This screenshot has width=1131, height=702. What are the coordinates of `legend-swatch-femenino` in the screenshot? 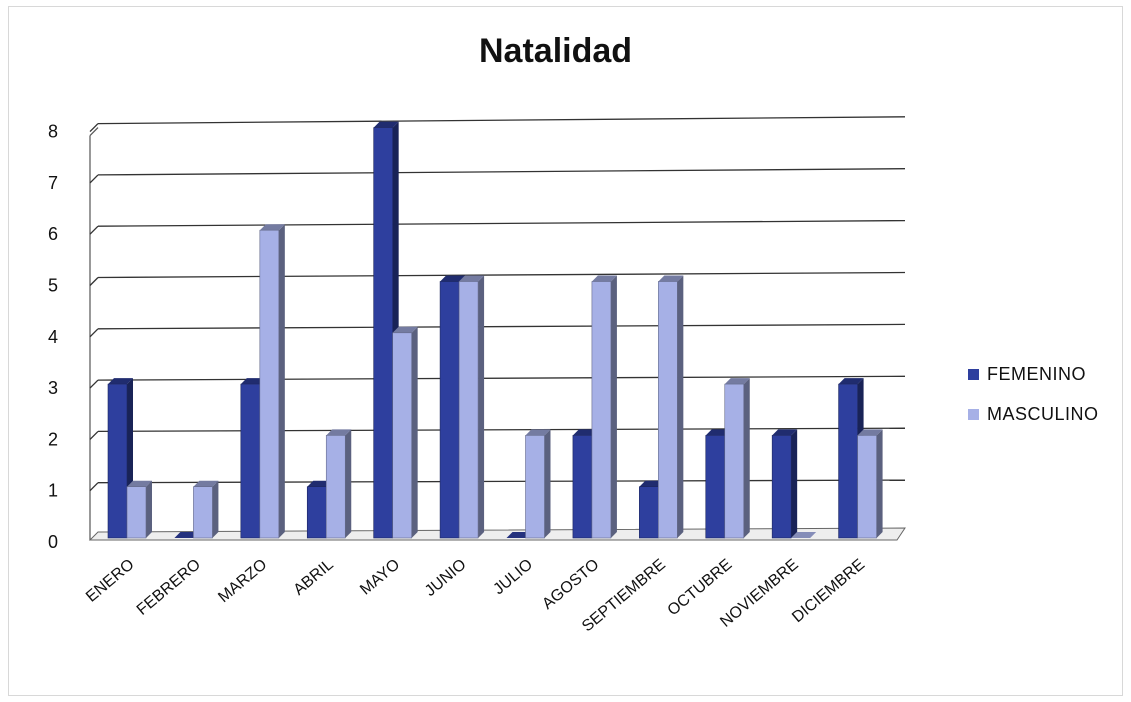 It's located at (973, 374).